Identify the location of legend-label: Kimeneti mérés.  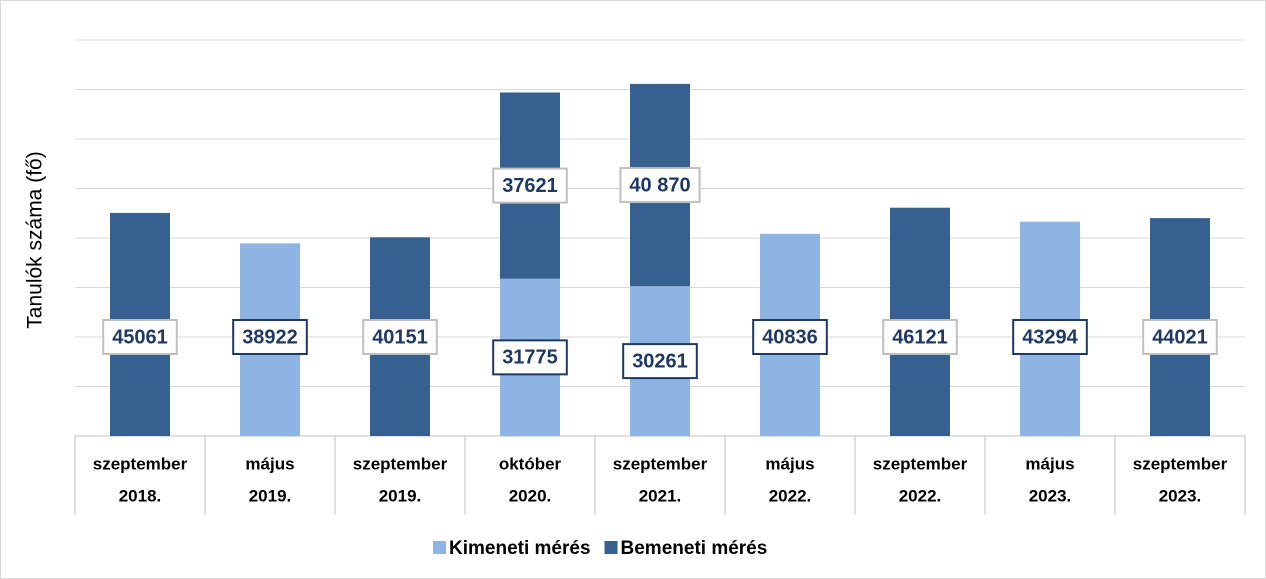
(520, 548).